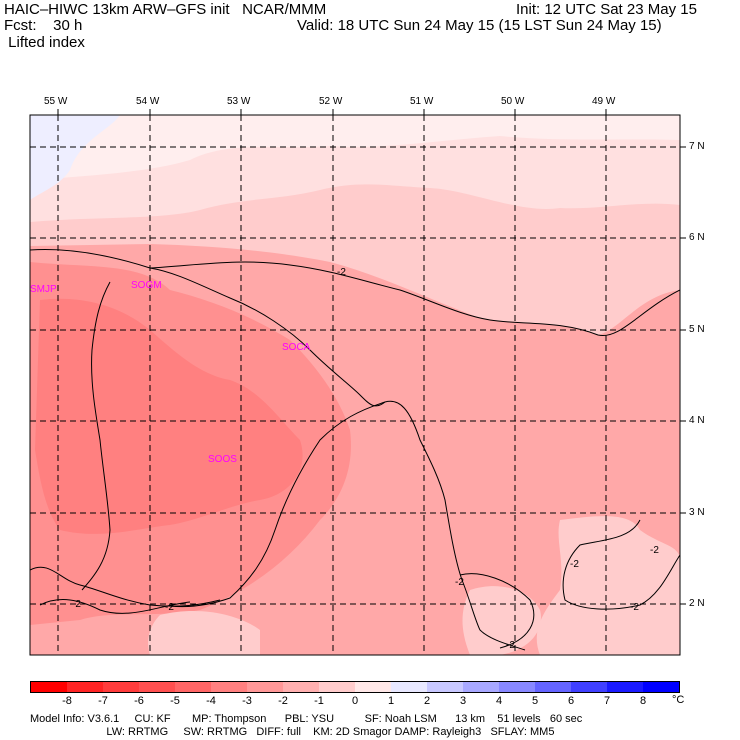  What do you see at coordinates (175, 701) in the screenshot?
I see `colorbar-label: -5` at bounding box center [175, 701].